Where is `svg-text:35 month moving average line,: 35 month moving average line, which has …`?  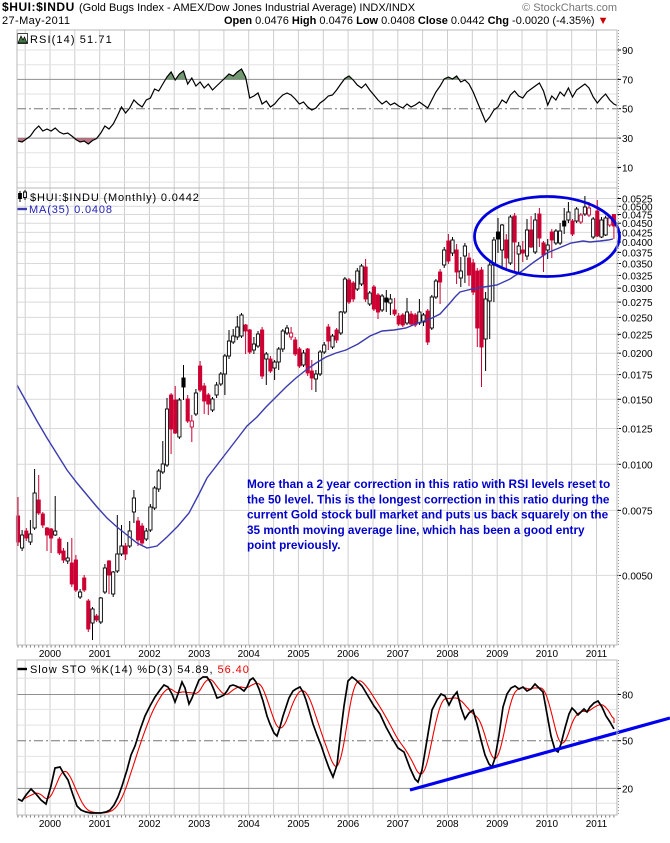
svg-text:35 month moving average line,: 35 month moving average line, which has … is located at coordinates (416, 530).